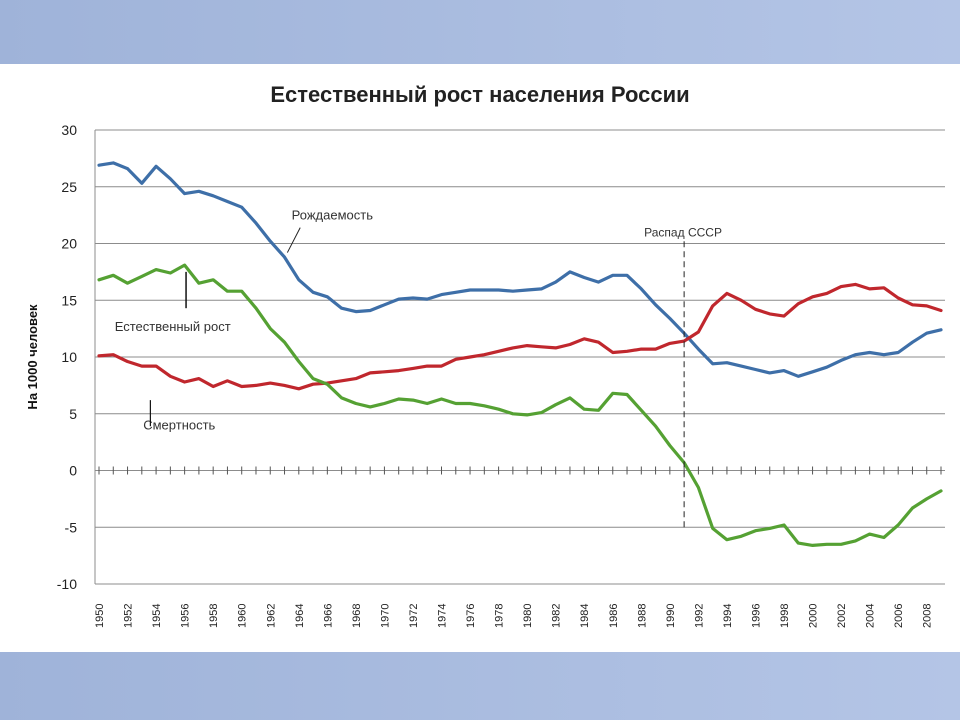 The image size is (960, 720). I want to click on header-band, so click(480, 32).